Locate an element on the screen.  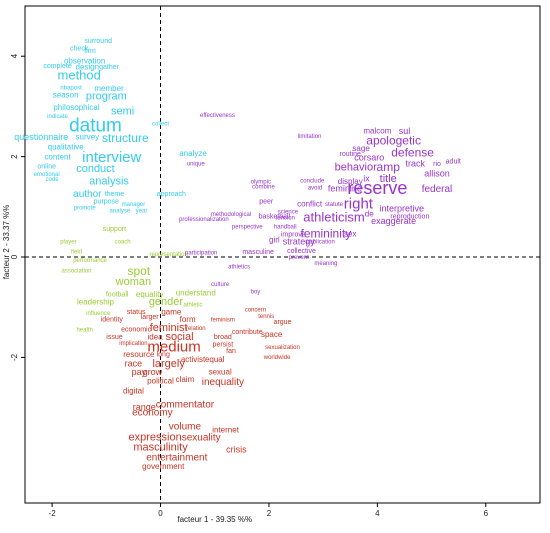
word-mark-manager: manager is located at coordinates (134, 205).